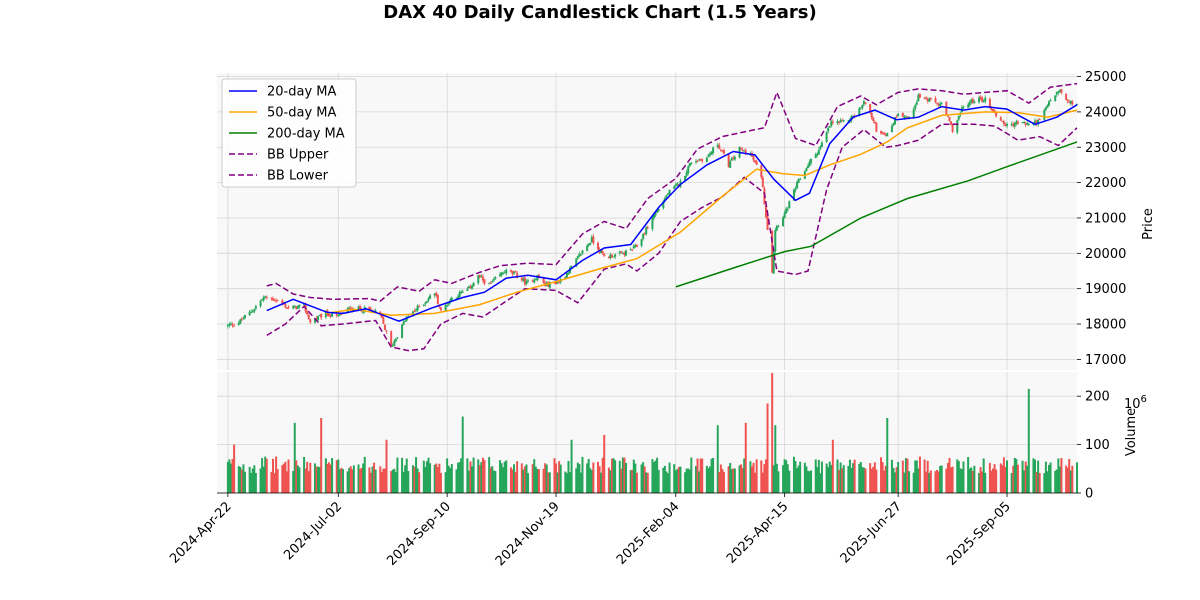  What do you see at coordinates (301, 92) in the screenshot?
I see `legend-label-ma20: 20-day MA` at bounding box center [301, 92].